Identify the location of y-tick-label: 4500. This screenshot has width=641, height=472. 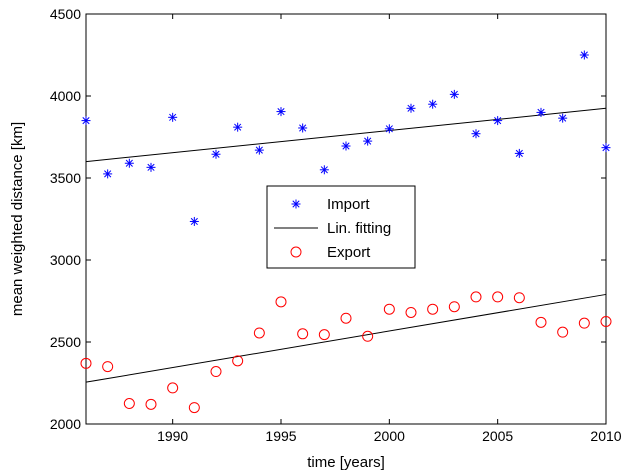
(65, 14).